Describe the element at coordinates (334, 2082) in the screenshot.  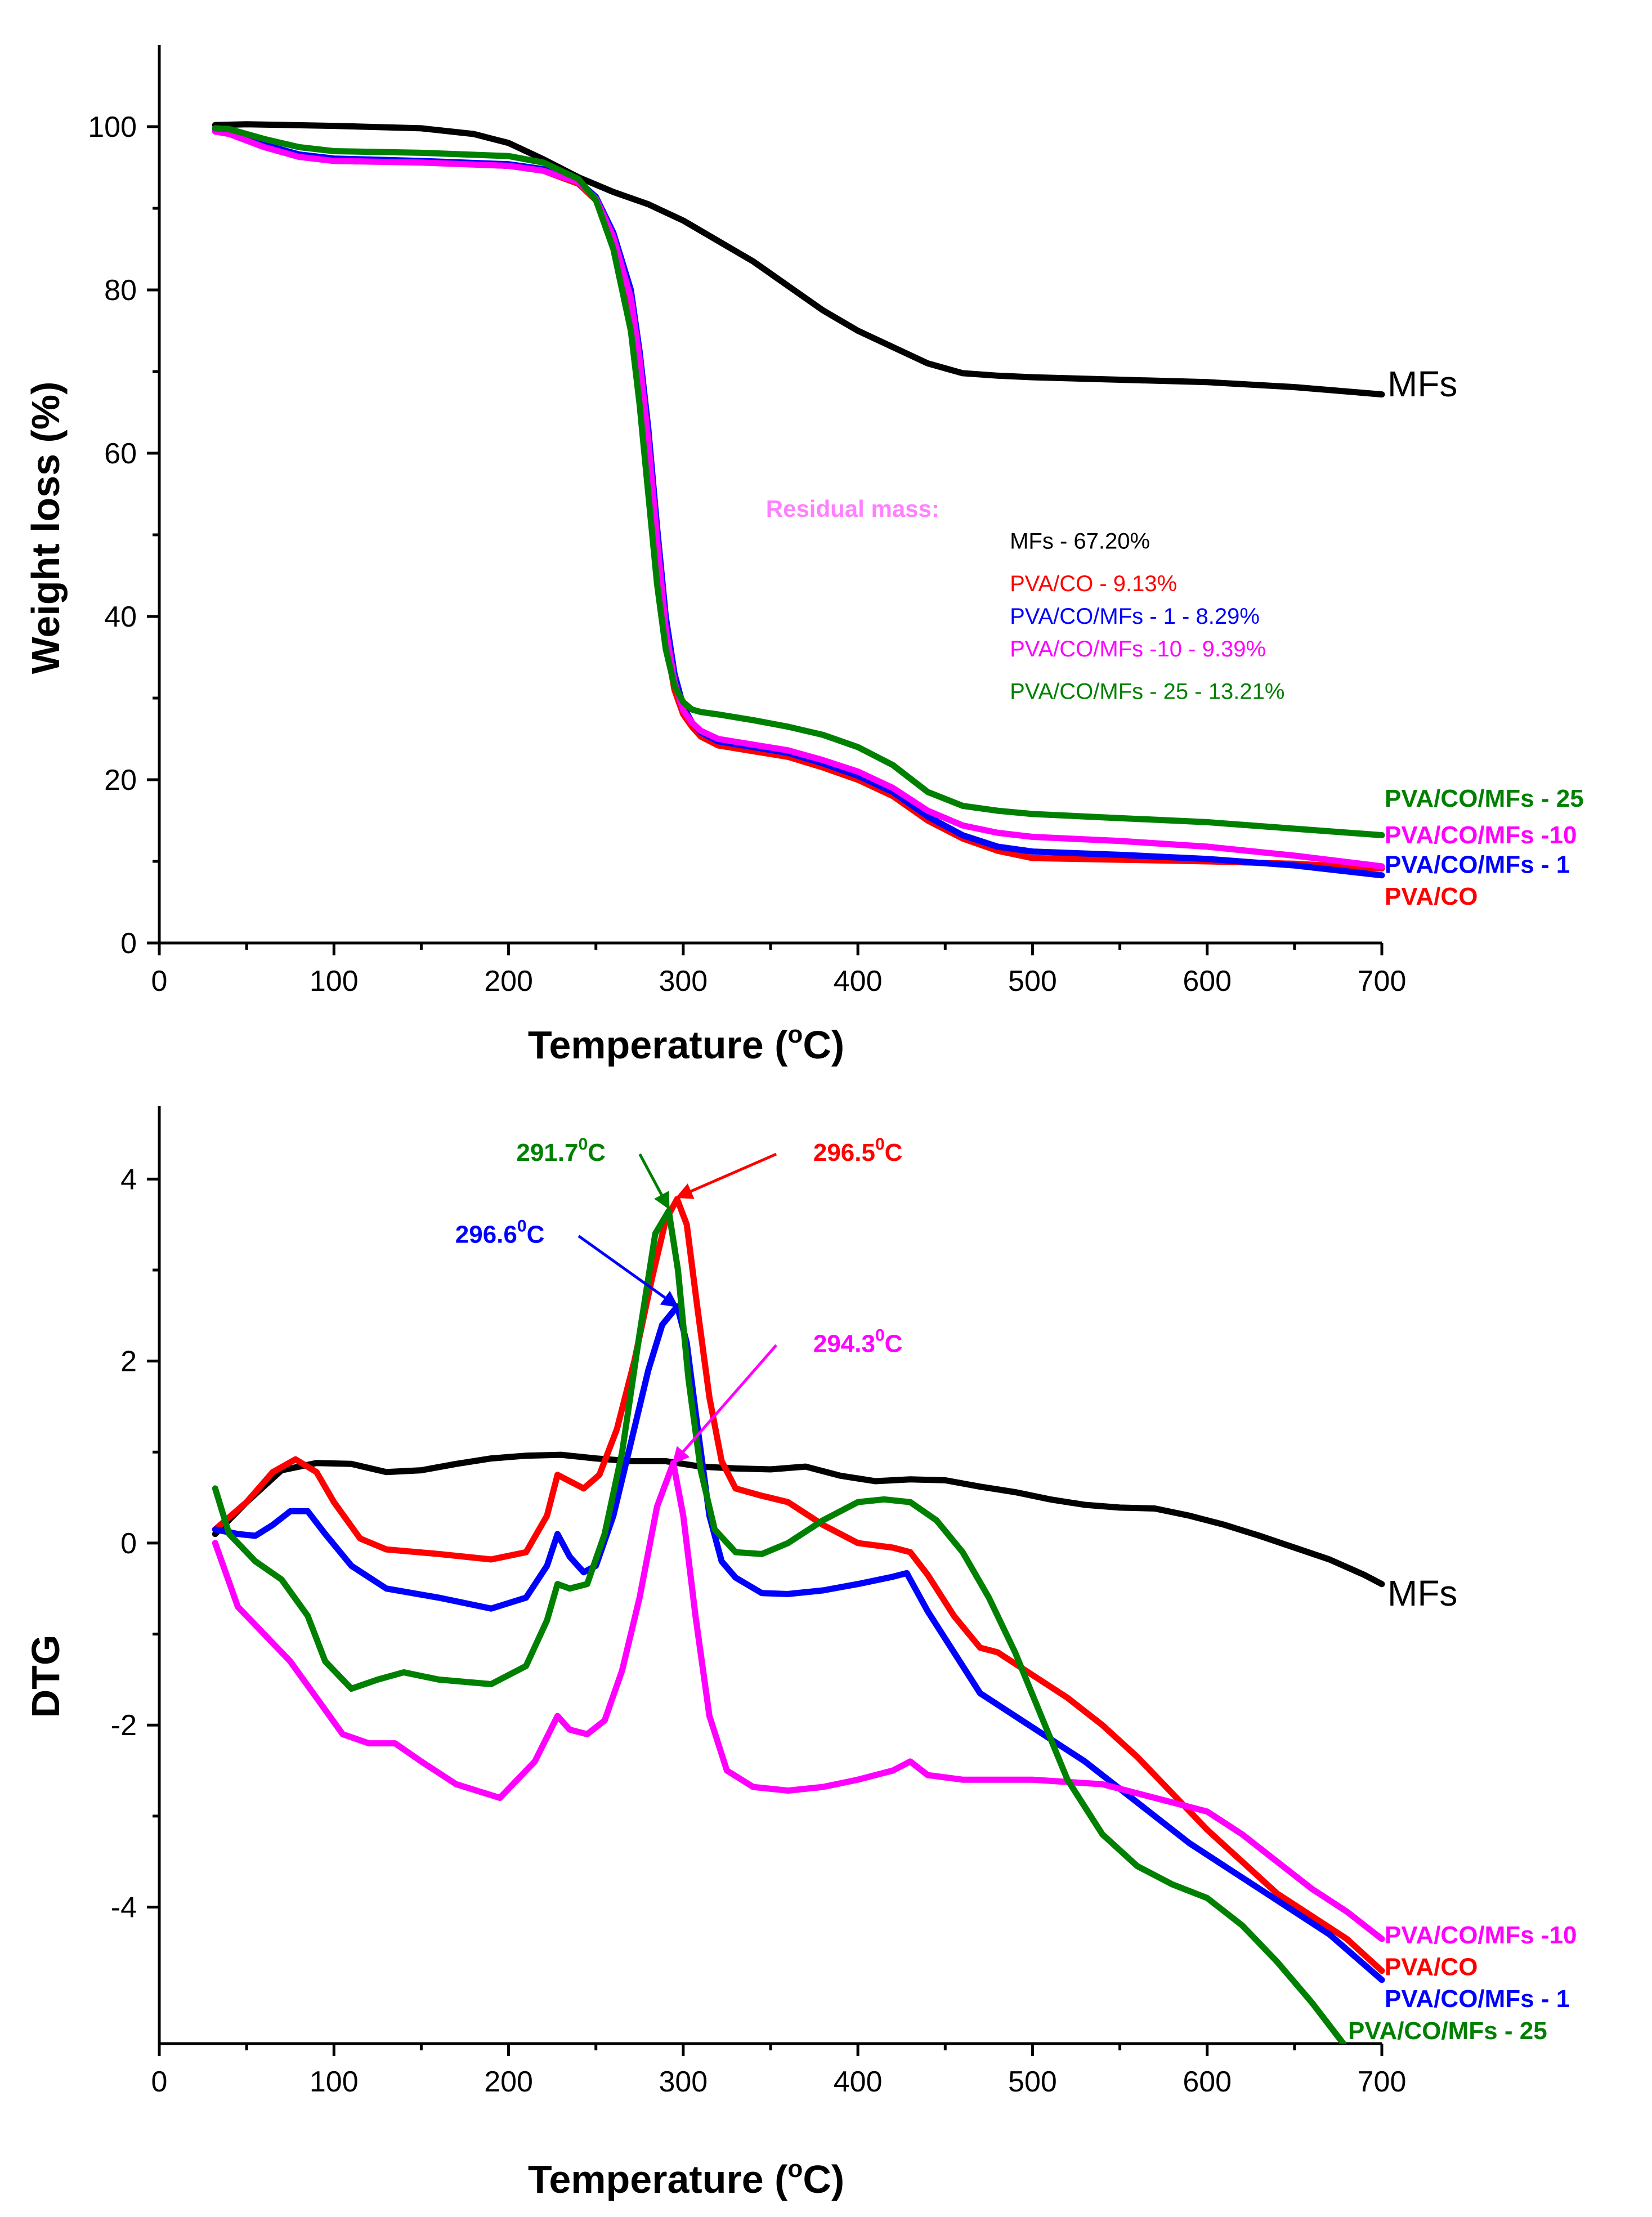
I see `dtg-x-tick-label: 100` at that location.